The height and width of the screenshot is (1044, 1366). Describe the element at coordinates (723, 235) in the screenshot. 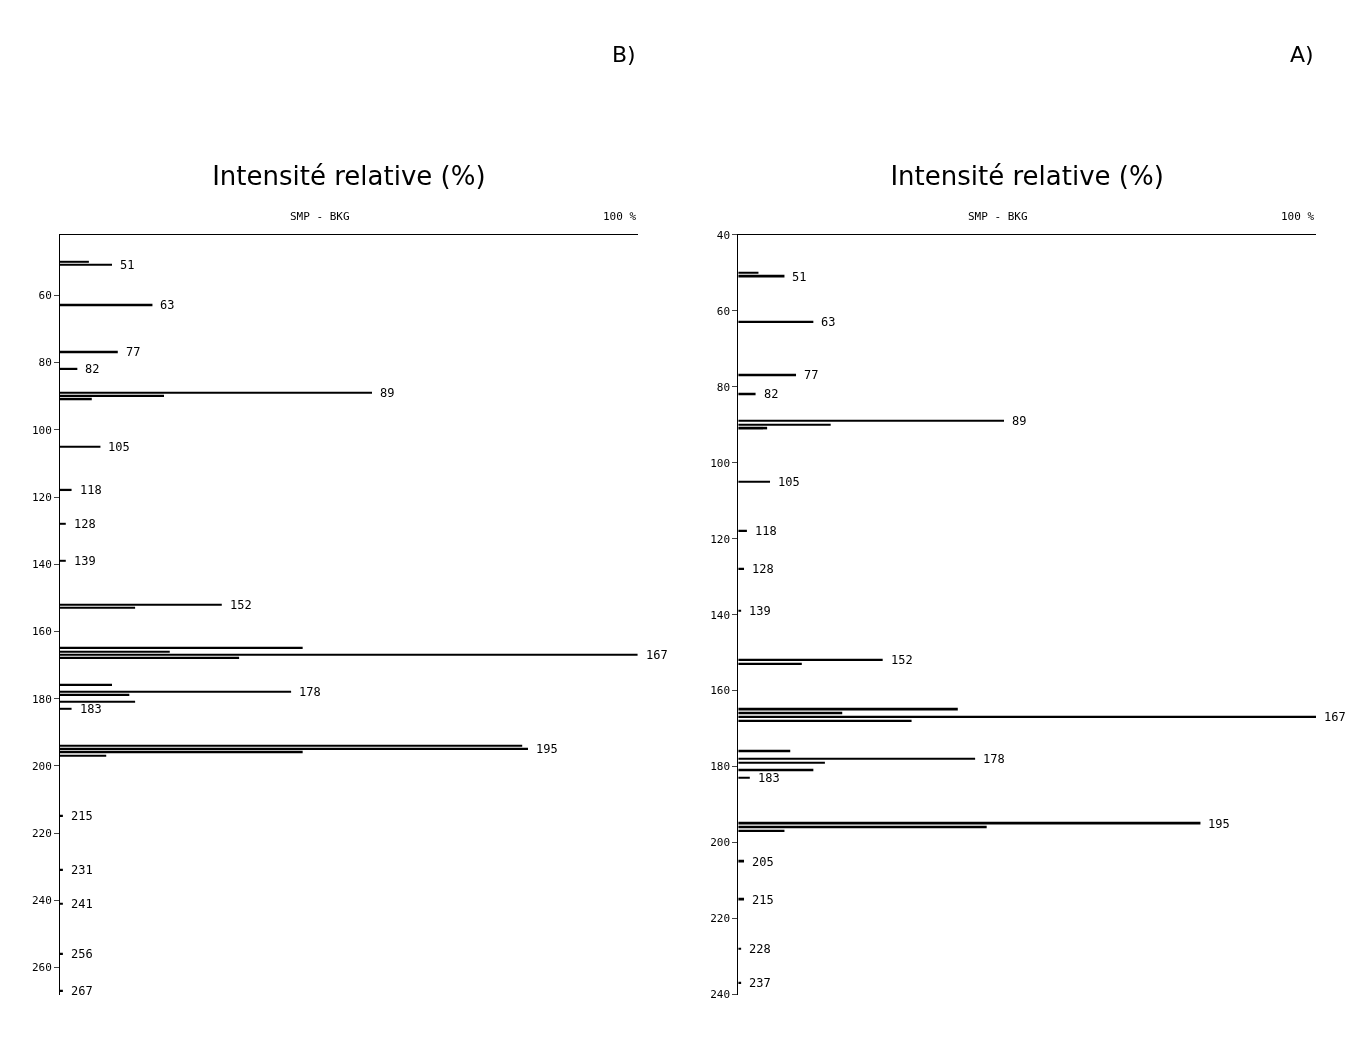

I see `y-tick-label: 40` at that location.